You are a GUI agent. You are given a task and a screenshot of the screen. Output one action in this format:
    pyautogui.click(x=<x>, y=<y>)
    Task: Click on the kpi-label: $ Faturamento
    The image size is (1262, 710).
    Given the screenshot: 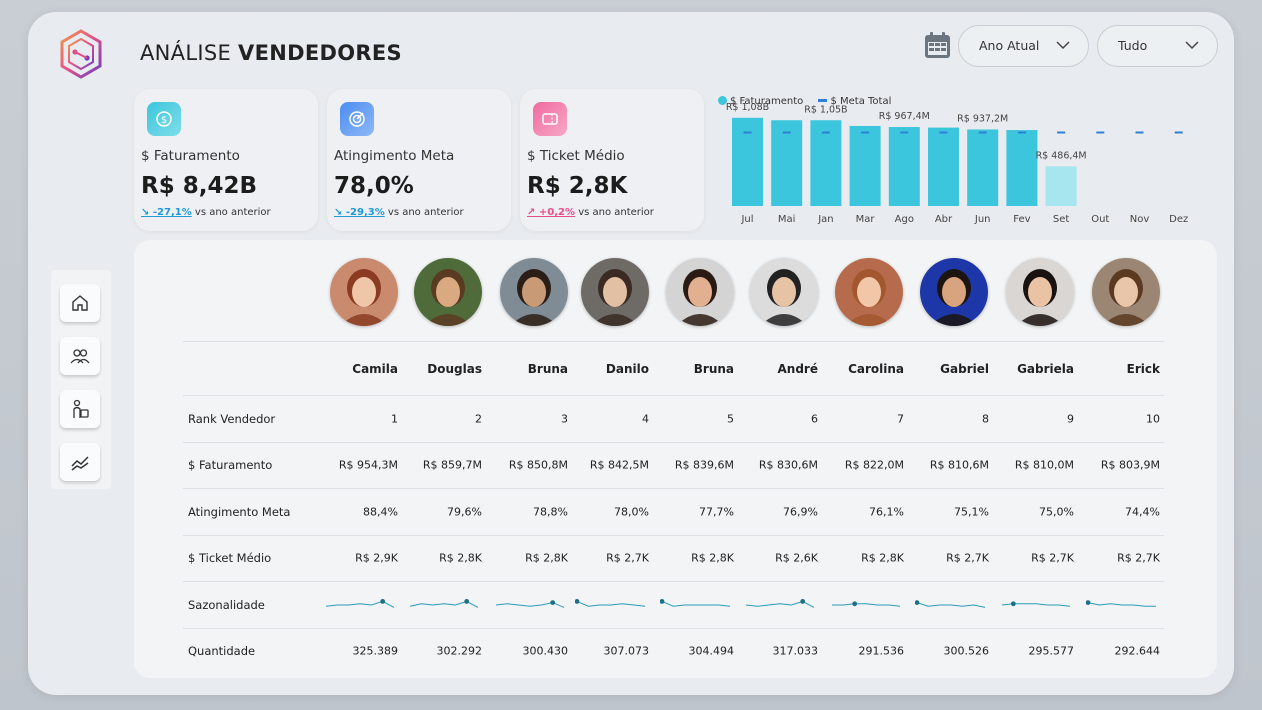 What is the action you would take?
    pyautogui.click(x=190, y=156)
    